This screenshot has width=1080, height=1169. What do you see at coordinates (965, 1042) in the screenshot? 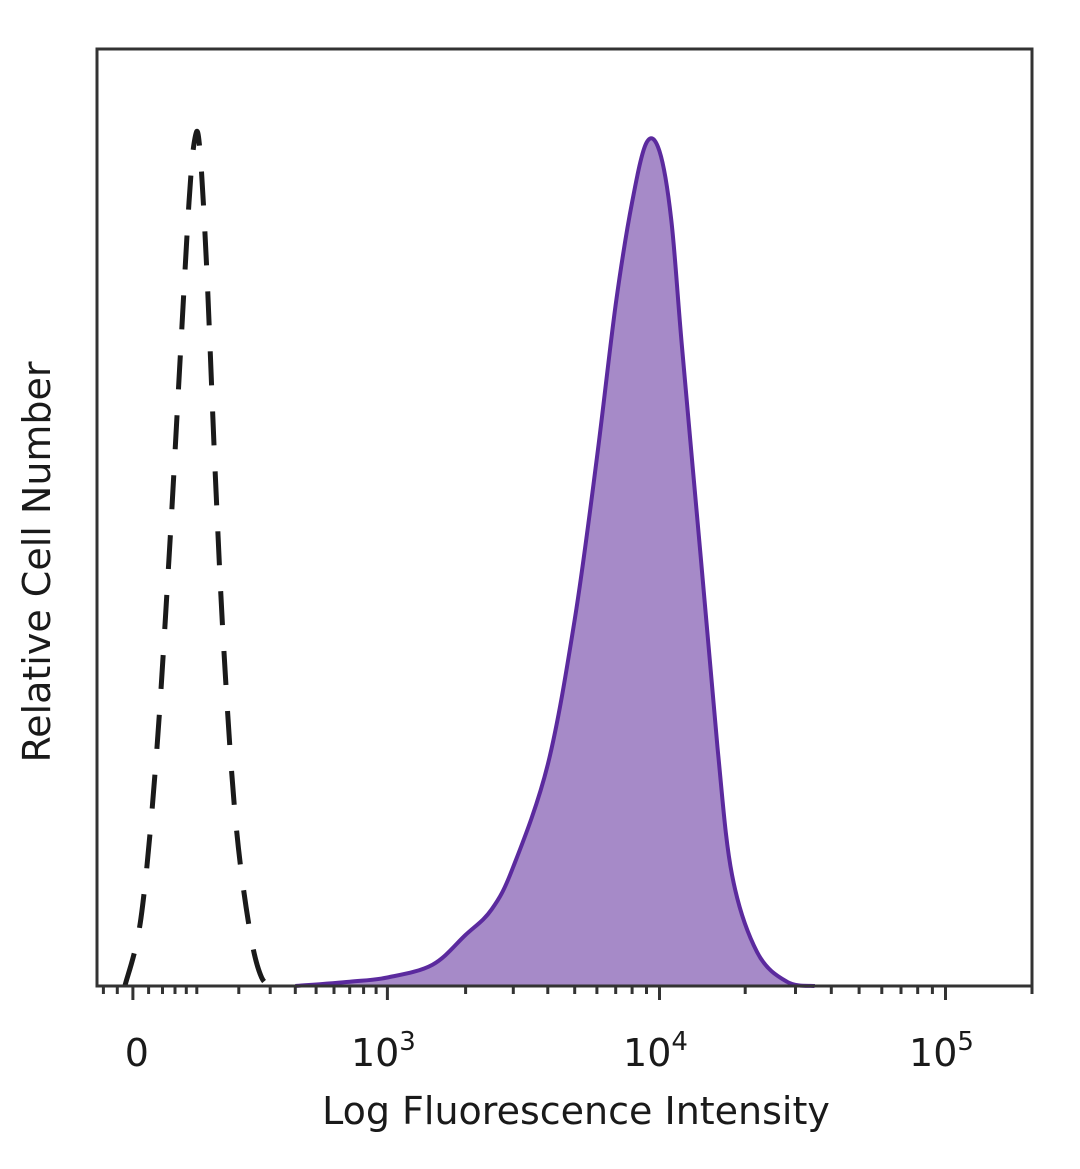
I see `x-tick-exponent: 5` at bounding box center [965, 1042].